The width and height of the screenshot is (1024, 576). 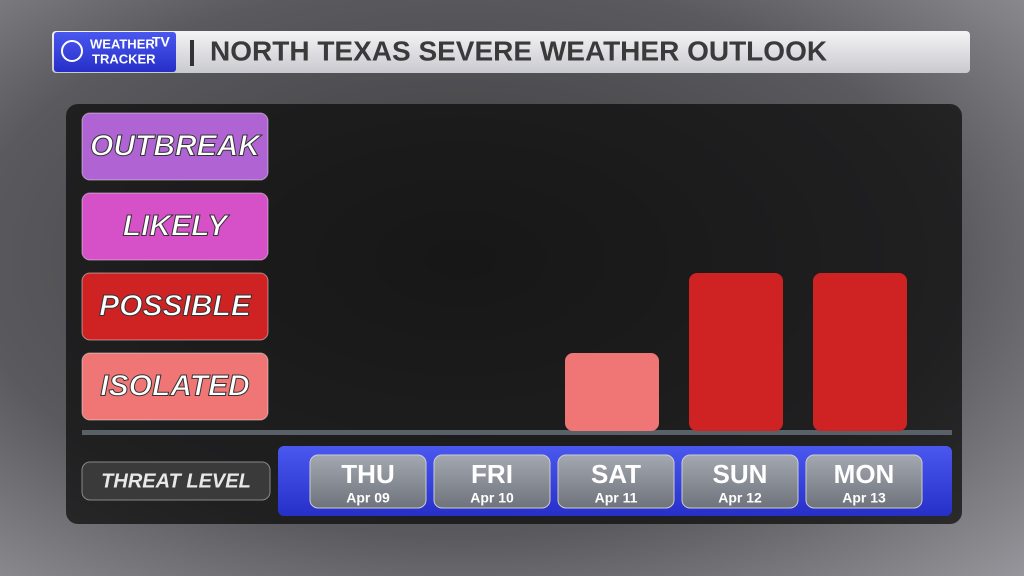 What do you see at coordinates (740, 474) in the screenshot?
I see `x-tick-label: SUN` at bounding box center [740, 474].